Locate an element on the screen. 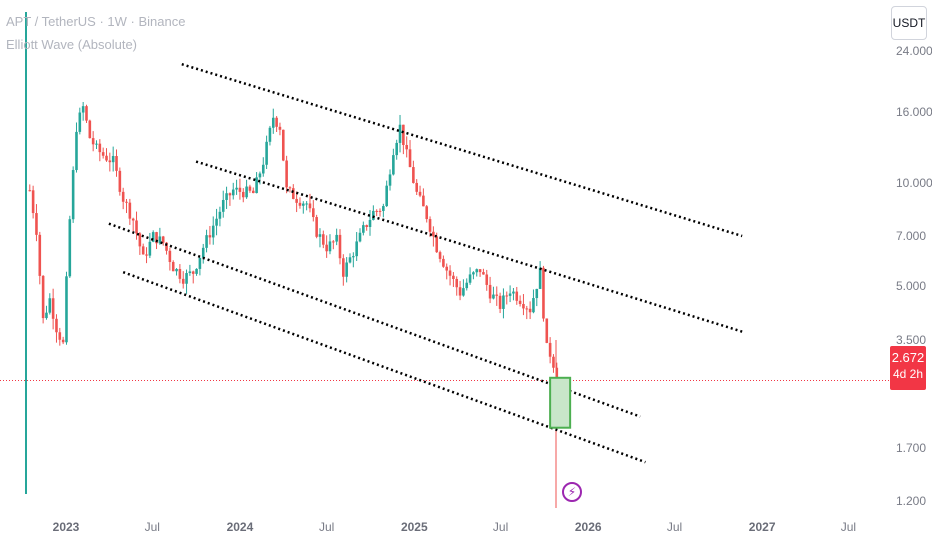 Image resolution: width=932 pixels, height=550 pixels. time-tick-label: 2023 is located at coordinates (66, 527).